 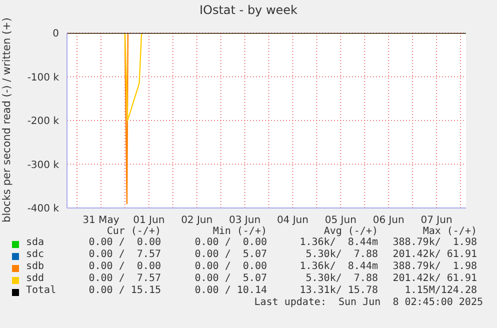 What do you see at coordinates (43, 165) in the screenshot?
I see `y-tick-label: -300 k` at bounding box center [43, 165].